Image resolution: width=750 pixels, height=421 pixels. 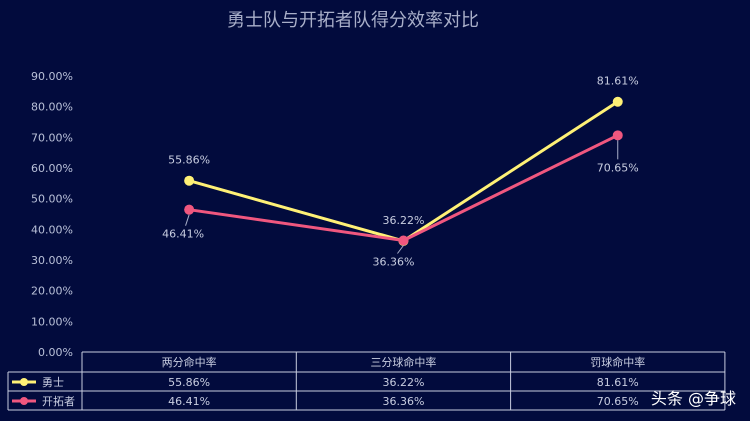 I want to click on table-value-cell: 36.36%, so click(x=403, y=401).